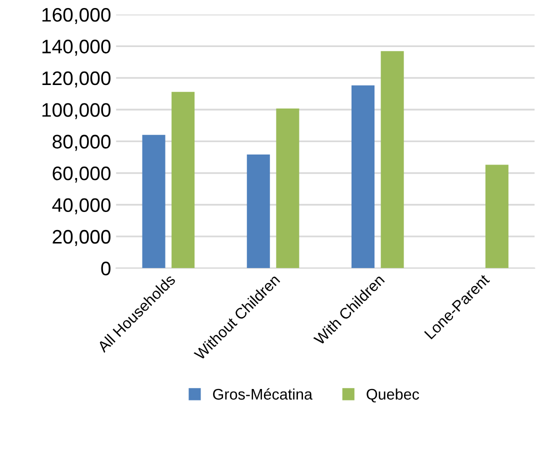 The width and height of the screenshot is (540, 453). I want to click on y-tick-label: 40,000, so click(81, 206).